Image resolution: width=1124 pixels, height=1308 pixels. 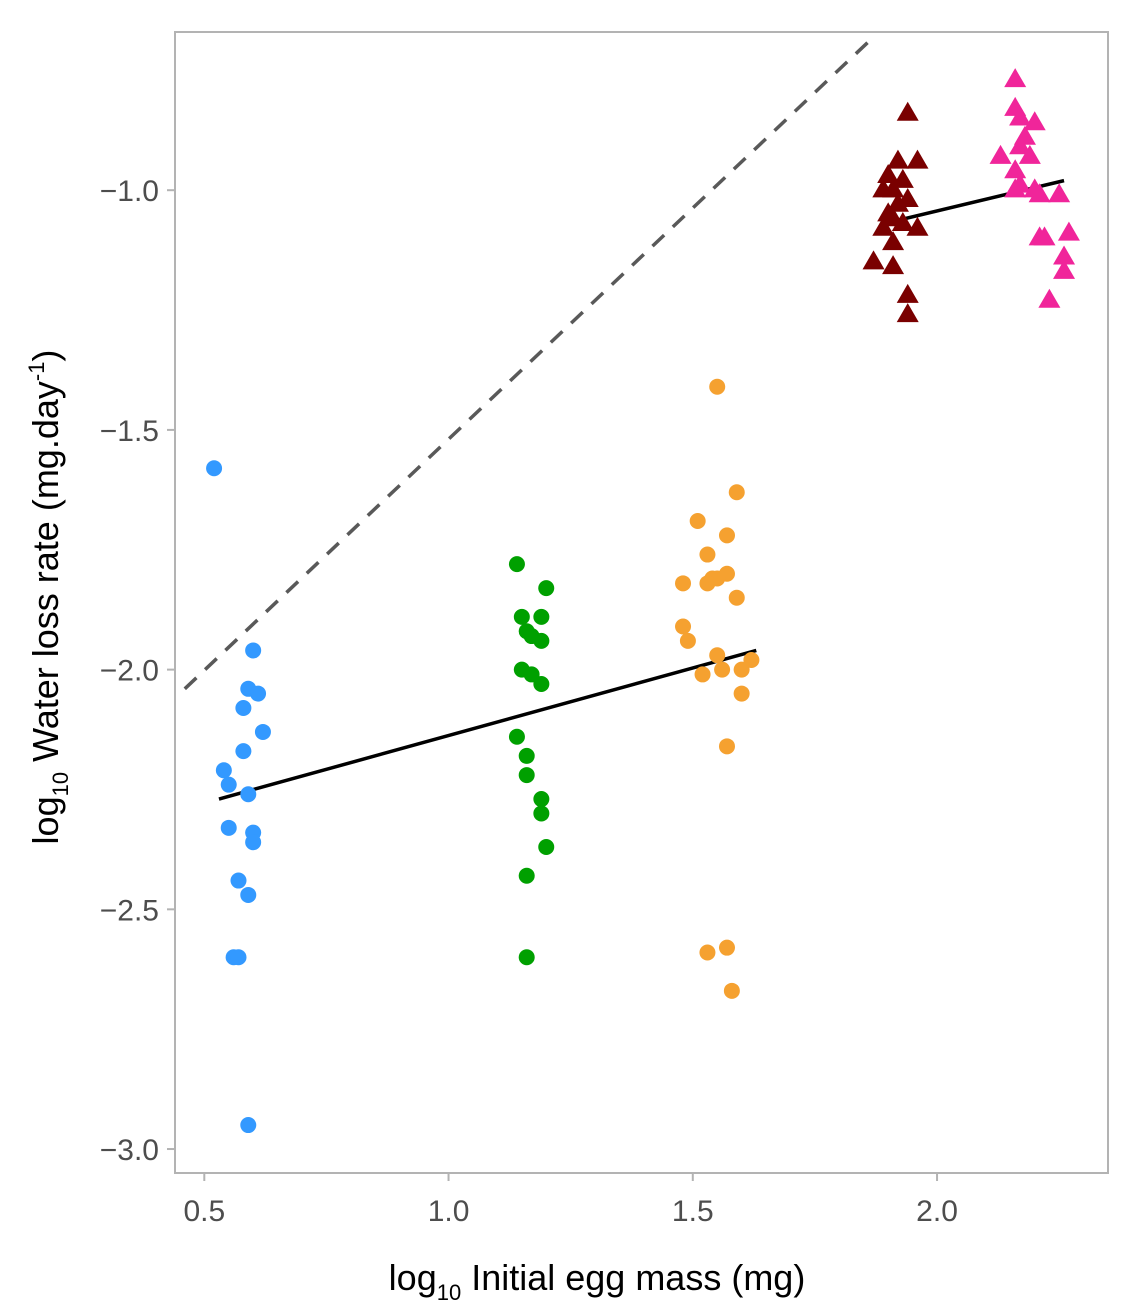 What do you see at coordinates (129, 910) in the screenshot?
I see `y-tick-label: −2.5` at bounding box center [129, 910].